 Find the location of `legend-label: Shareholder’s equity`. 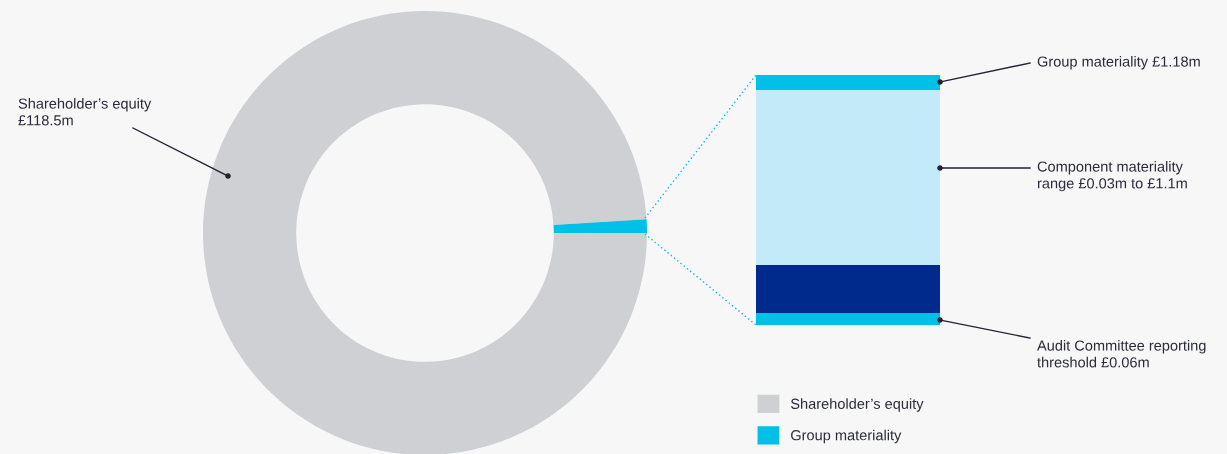

legend-label: Shareholder’s equity is located at coordinates (857, 405).